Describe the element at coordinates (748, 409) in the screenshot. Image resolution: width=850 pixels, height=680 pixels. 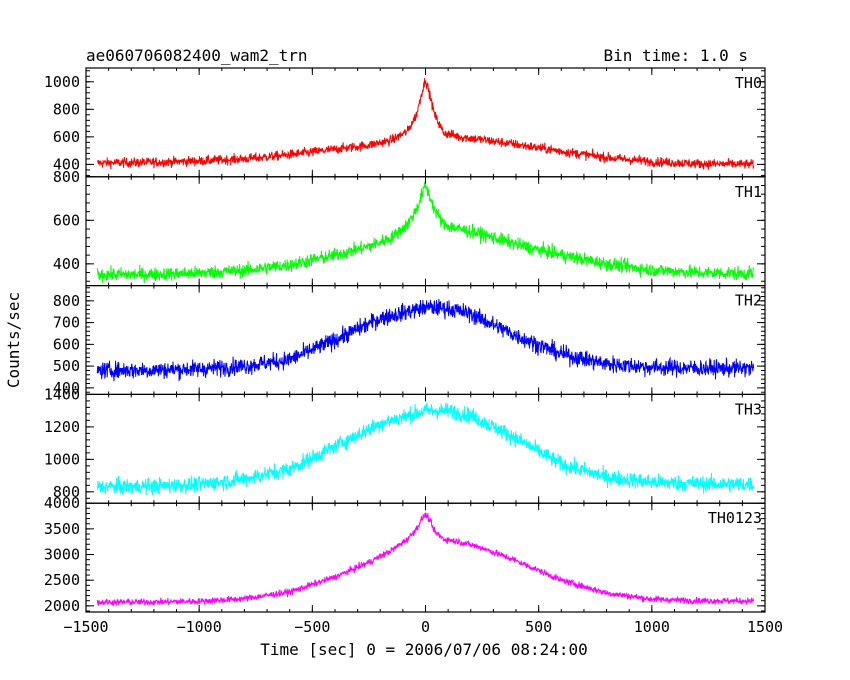
I see `panel-label: TH3` at that location.